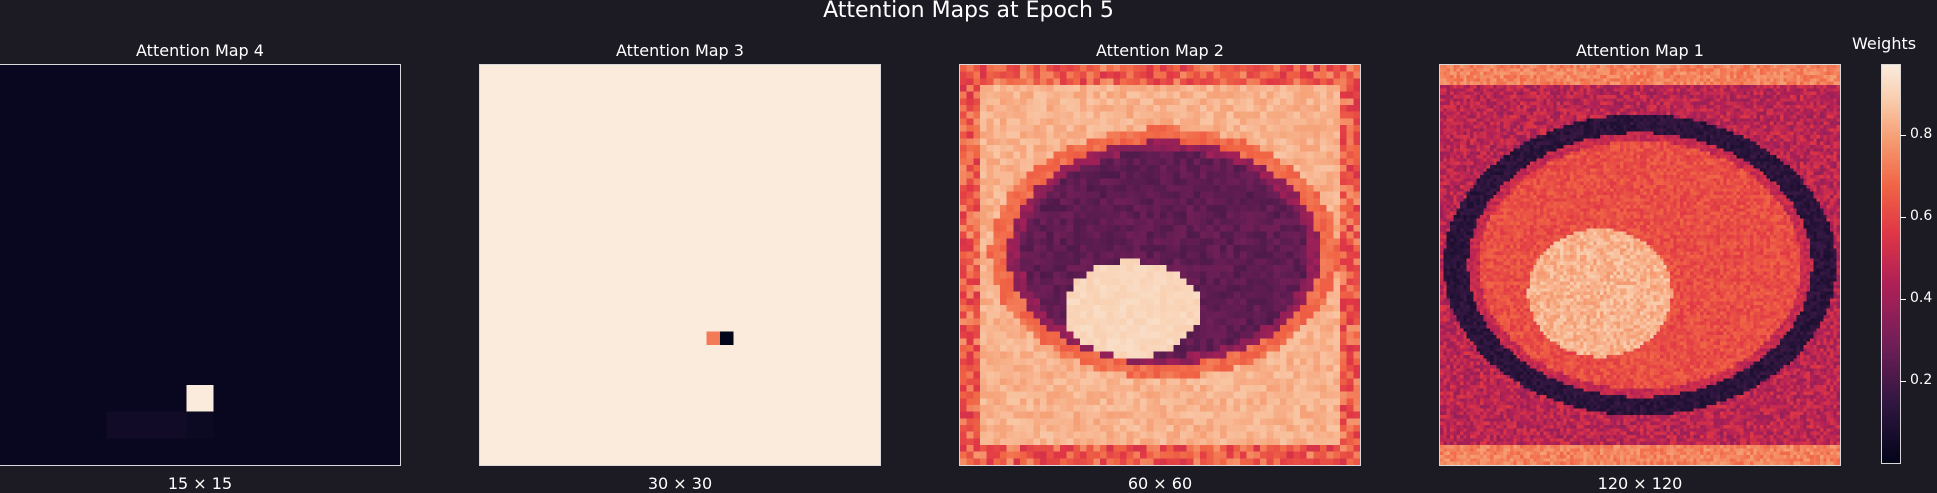 Image resolution: width=1937 pixels, height=493 pixels. Describe the element at coordinates (1160, 483) in the screenshot. I see `panel-xlabel-map2: 60 × 60` at that location.